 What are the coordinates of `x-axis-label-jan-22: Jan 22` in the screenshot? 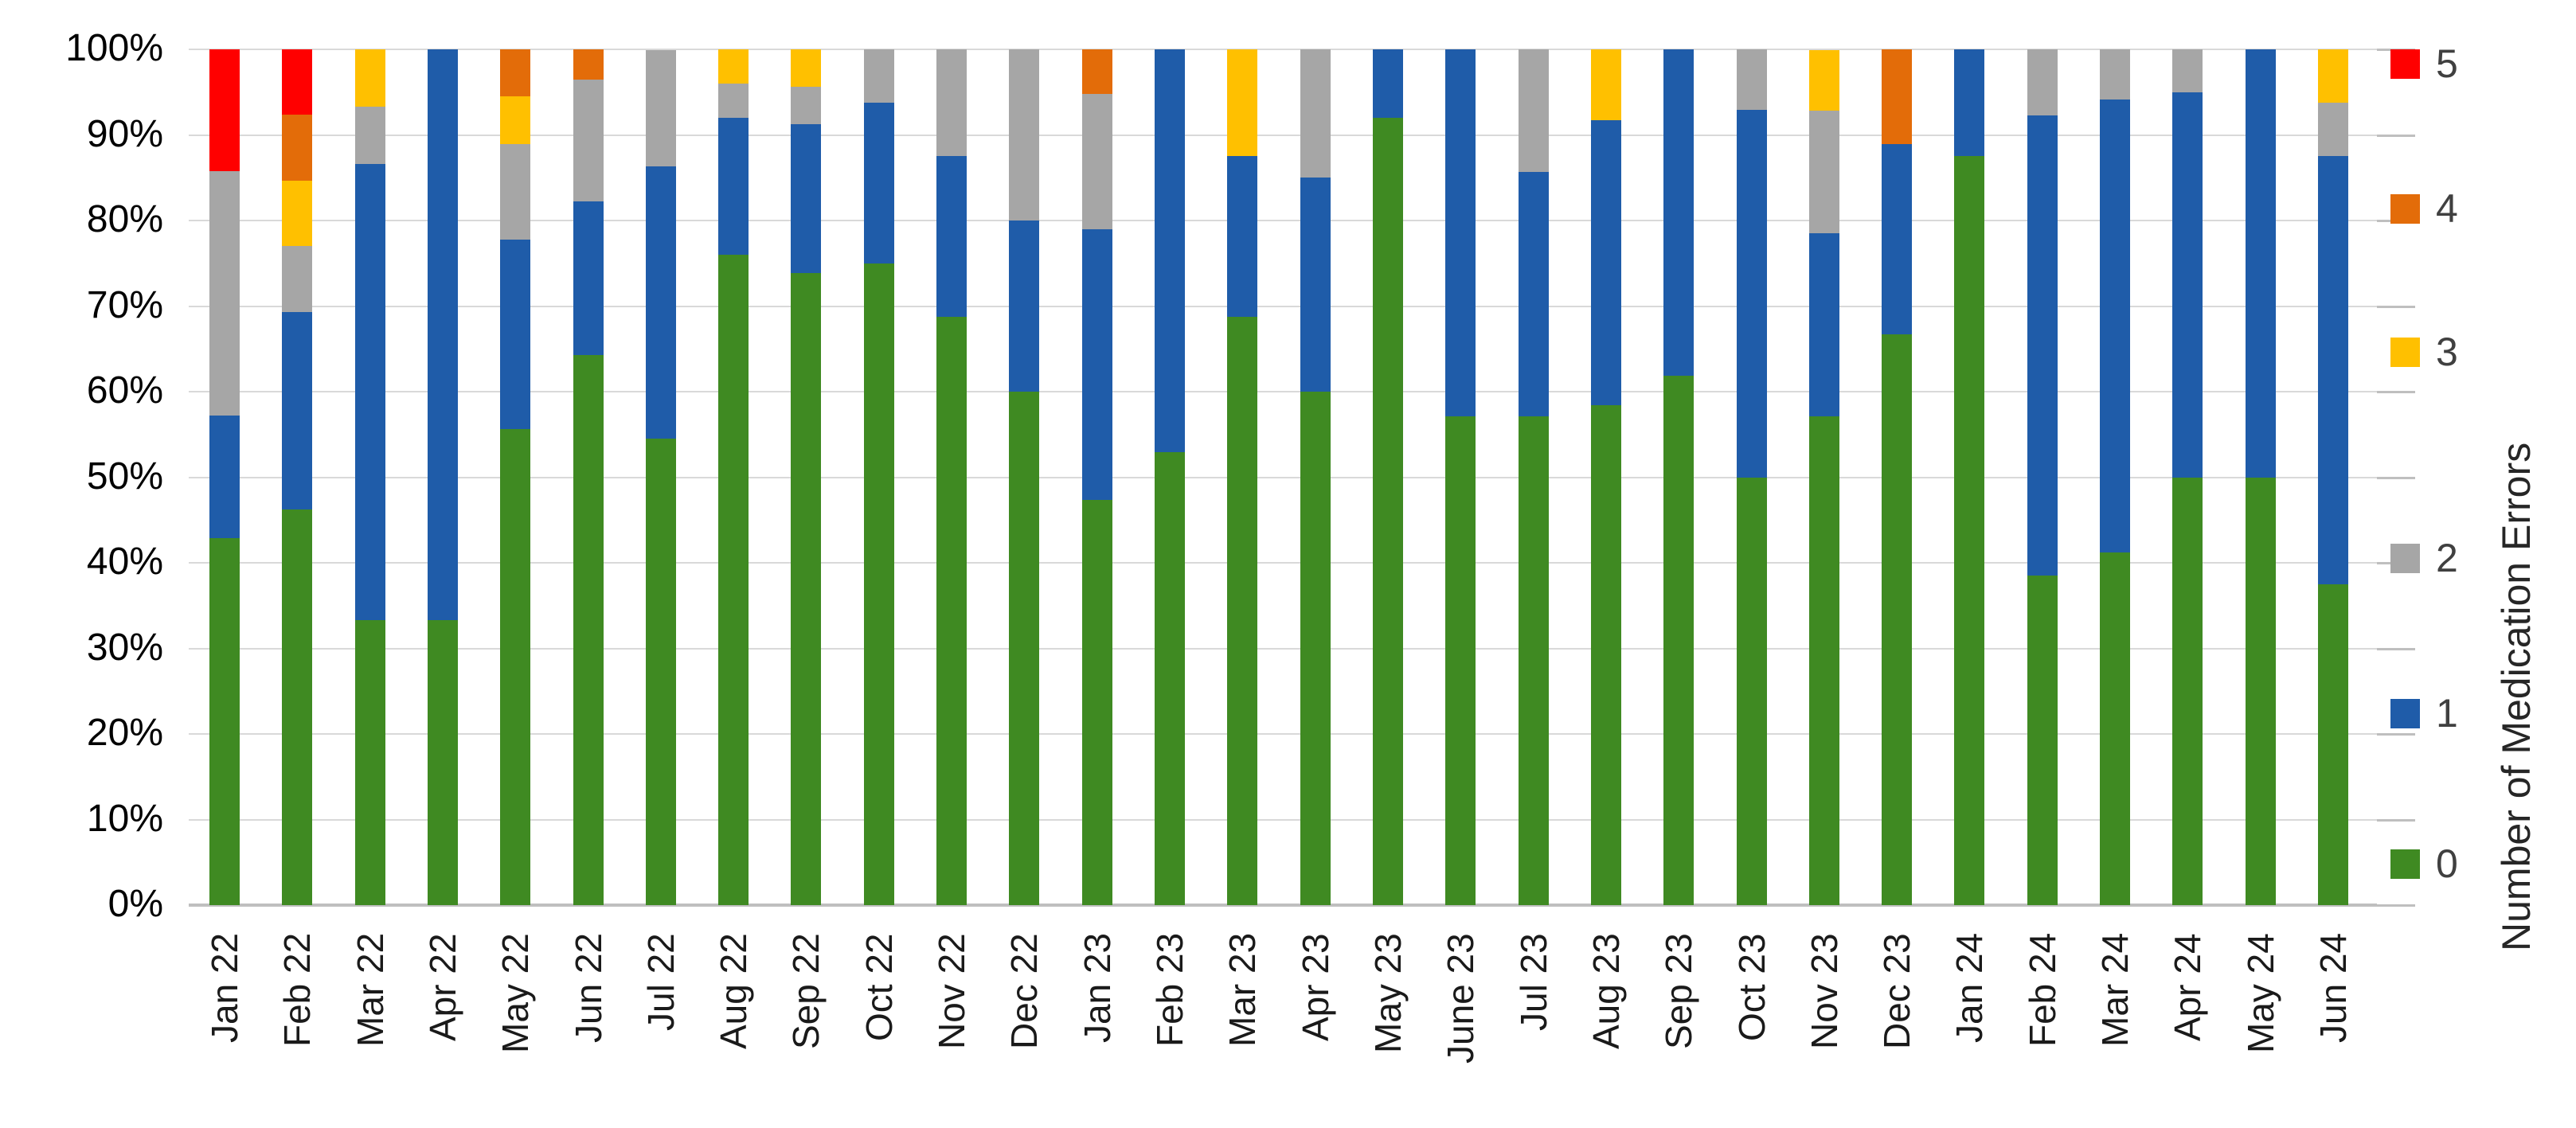 It's located at (224, 987).